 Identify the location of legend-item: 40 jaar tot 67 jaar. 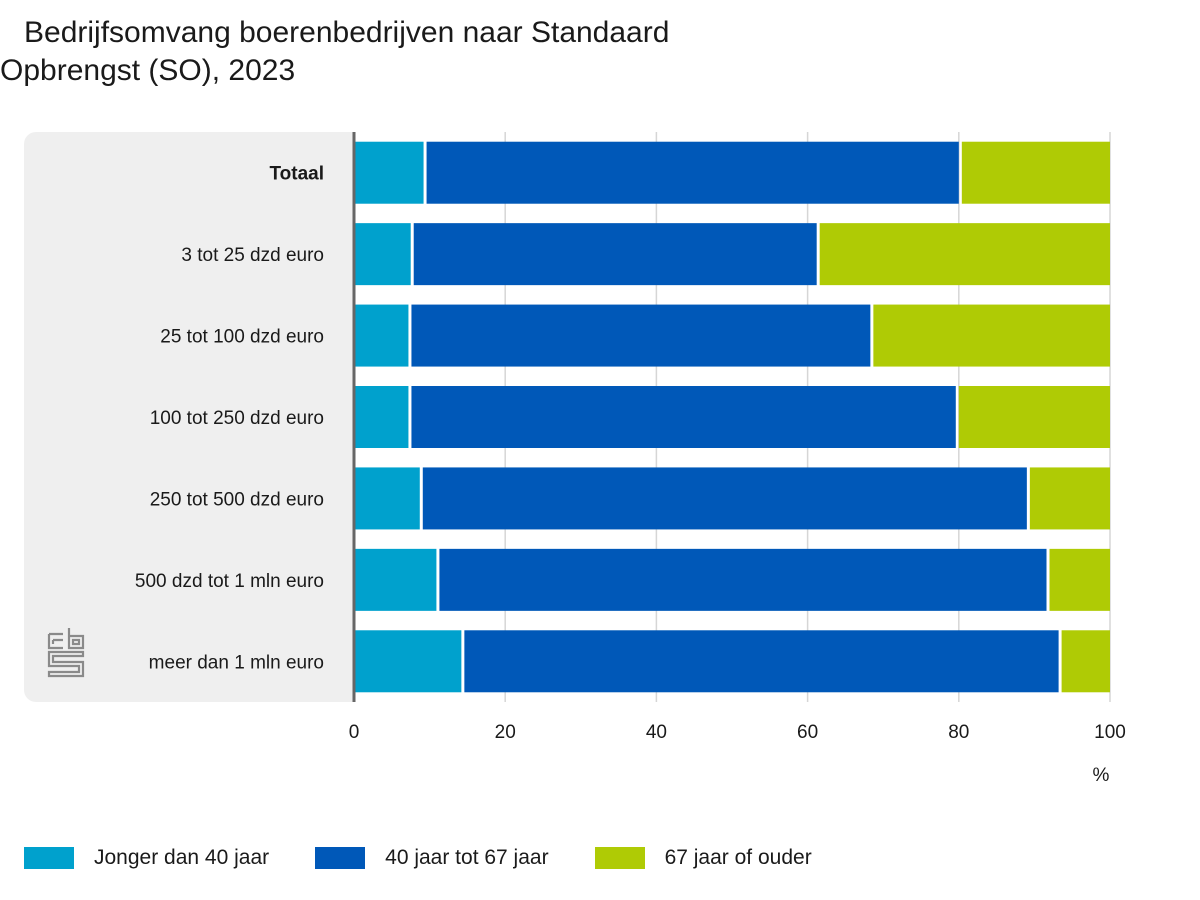
(432, 858).